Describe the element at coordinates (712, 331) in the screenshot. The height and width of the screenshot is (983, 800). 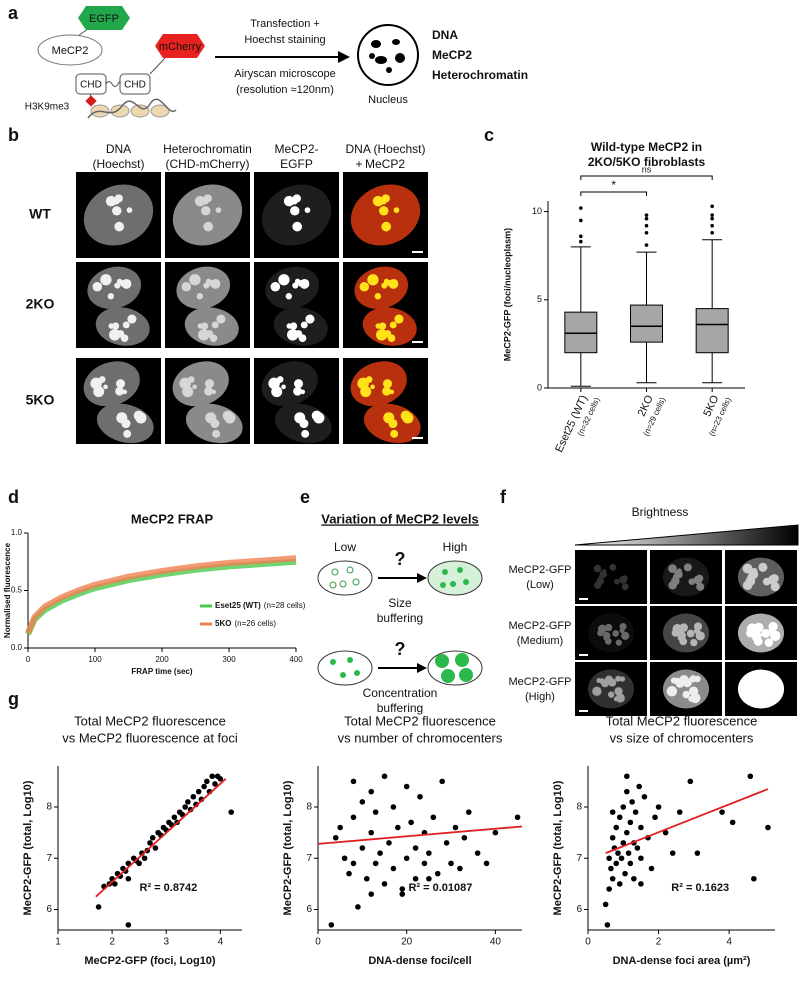
I see `box` at that location.